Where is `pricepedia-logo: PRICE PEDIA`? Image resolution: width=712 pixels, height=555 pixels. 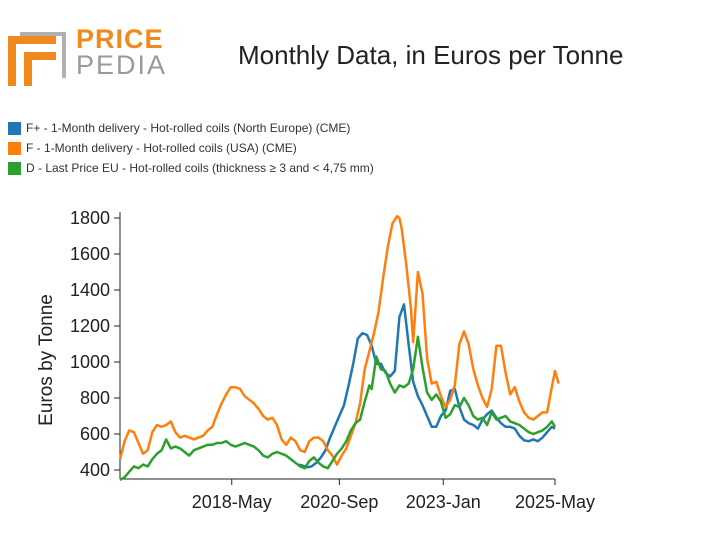
pricepedia-logo: PRICE PEDIA is located at coordinates (86, 59).